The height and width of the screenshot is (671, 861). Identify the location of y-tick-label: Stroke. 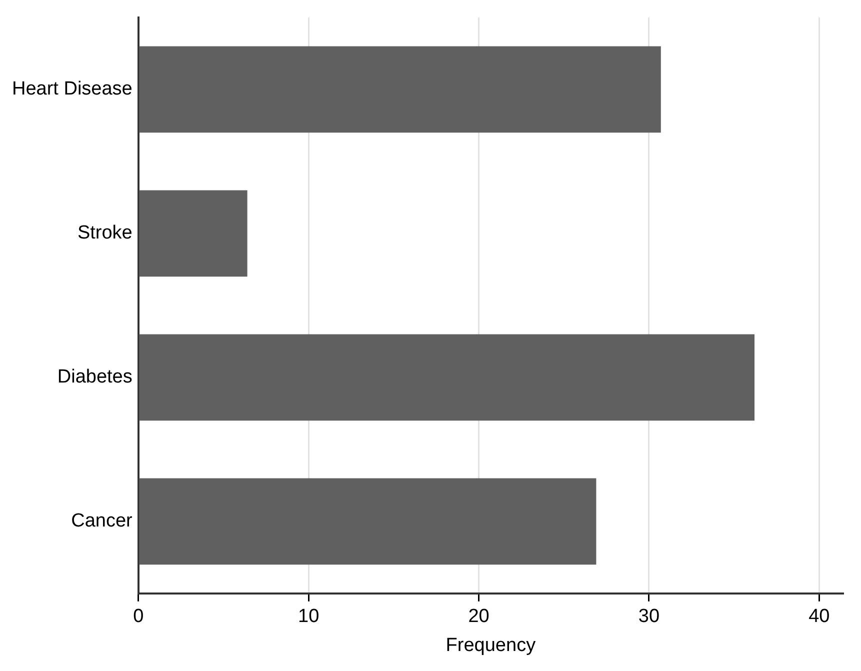
(104, 233).